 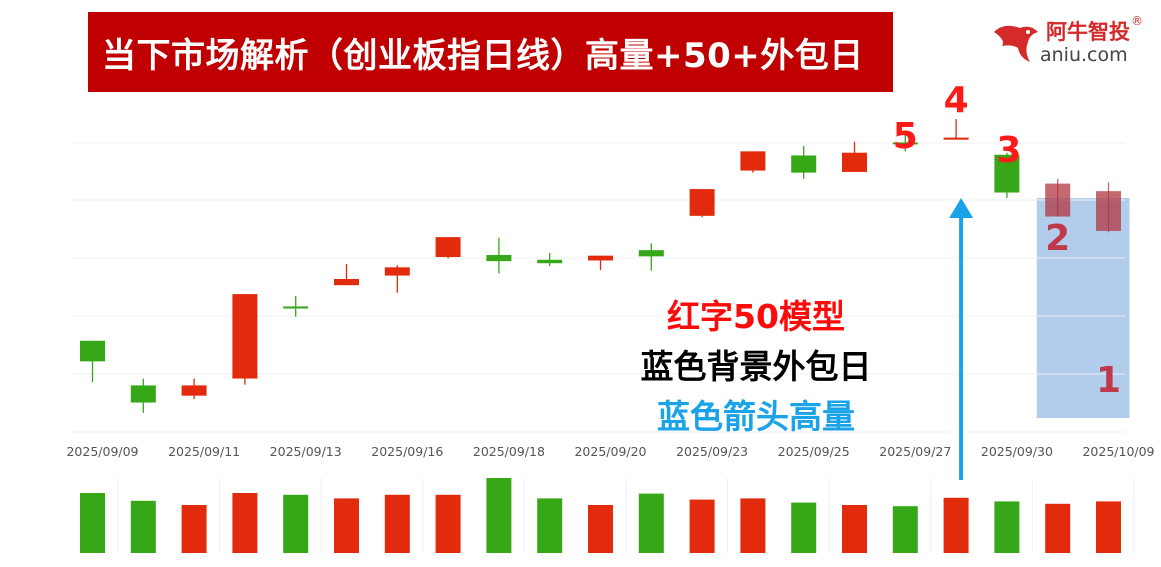 I want to click on x-tick-label: 2025/09/30, so click(x=1017, y=451).